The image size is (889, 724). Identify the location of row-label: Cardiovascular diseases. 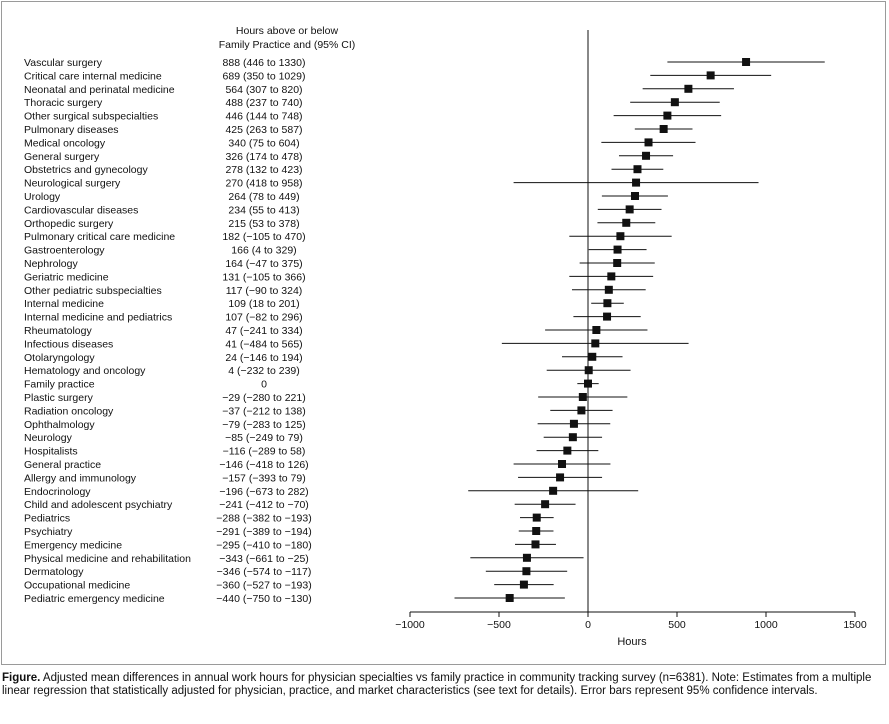
(81, 210).